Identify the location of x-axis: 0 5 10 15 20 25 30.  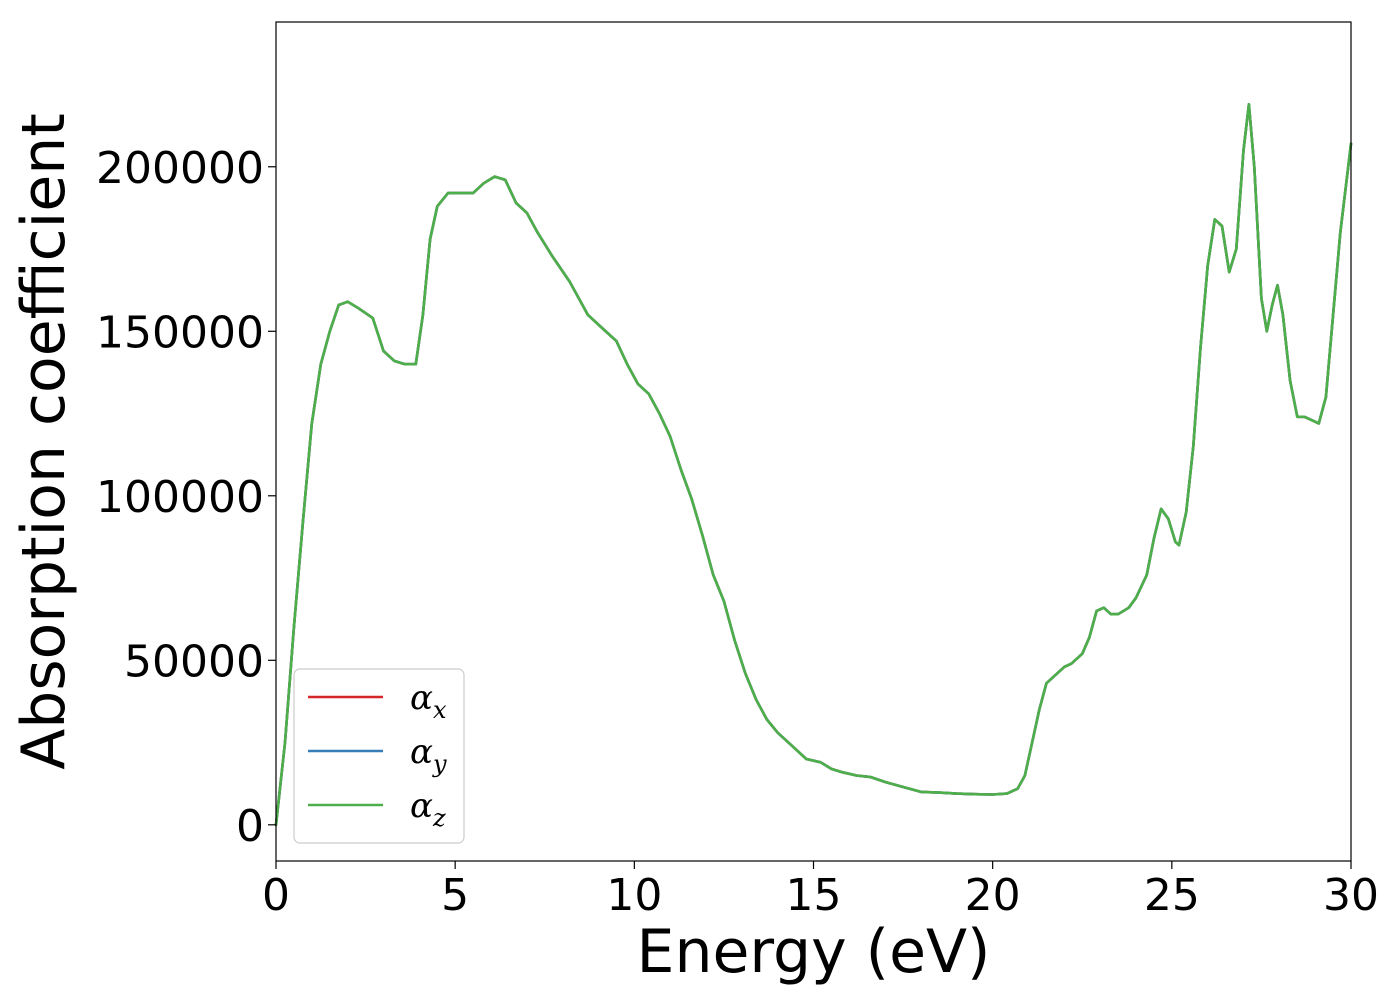
(820, 891).